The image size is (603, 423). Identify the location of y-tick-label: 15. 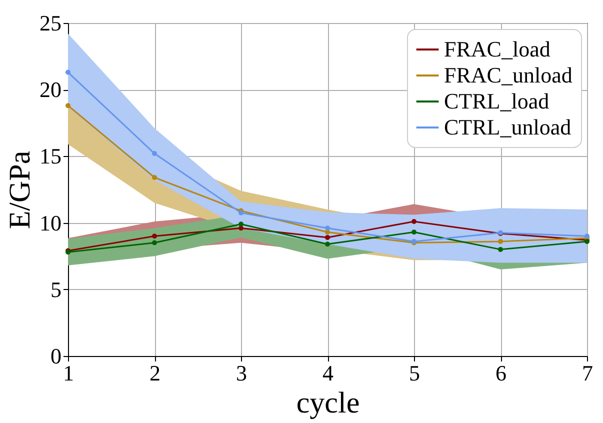
(51, 156).